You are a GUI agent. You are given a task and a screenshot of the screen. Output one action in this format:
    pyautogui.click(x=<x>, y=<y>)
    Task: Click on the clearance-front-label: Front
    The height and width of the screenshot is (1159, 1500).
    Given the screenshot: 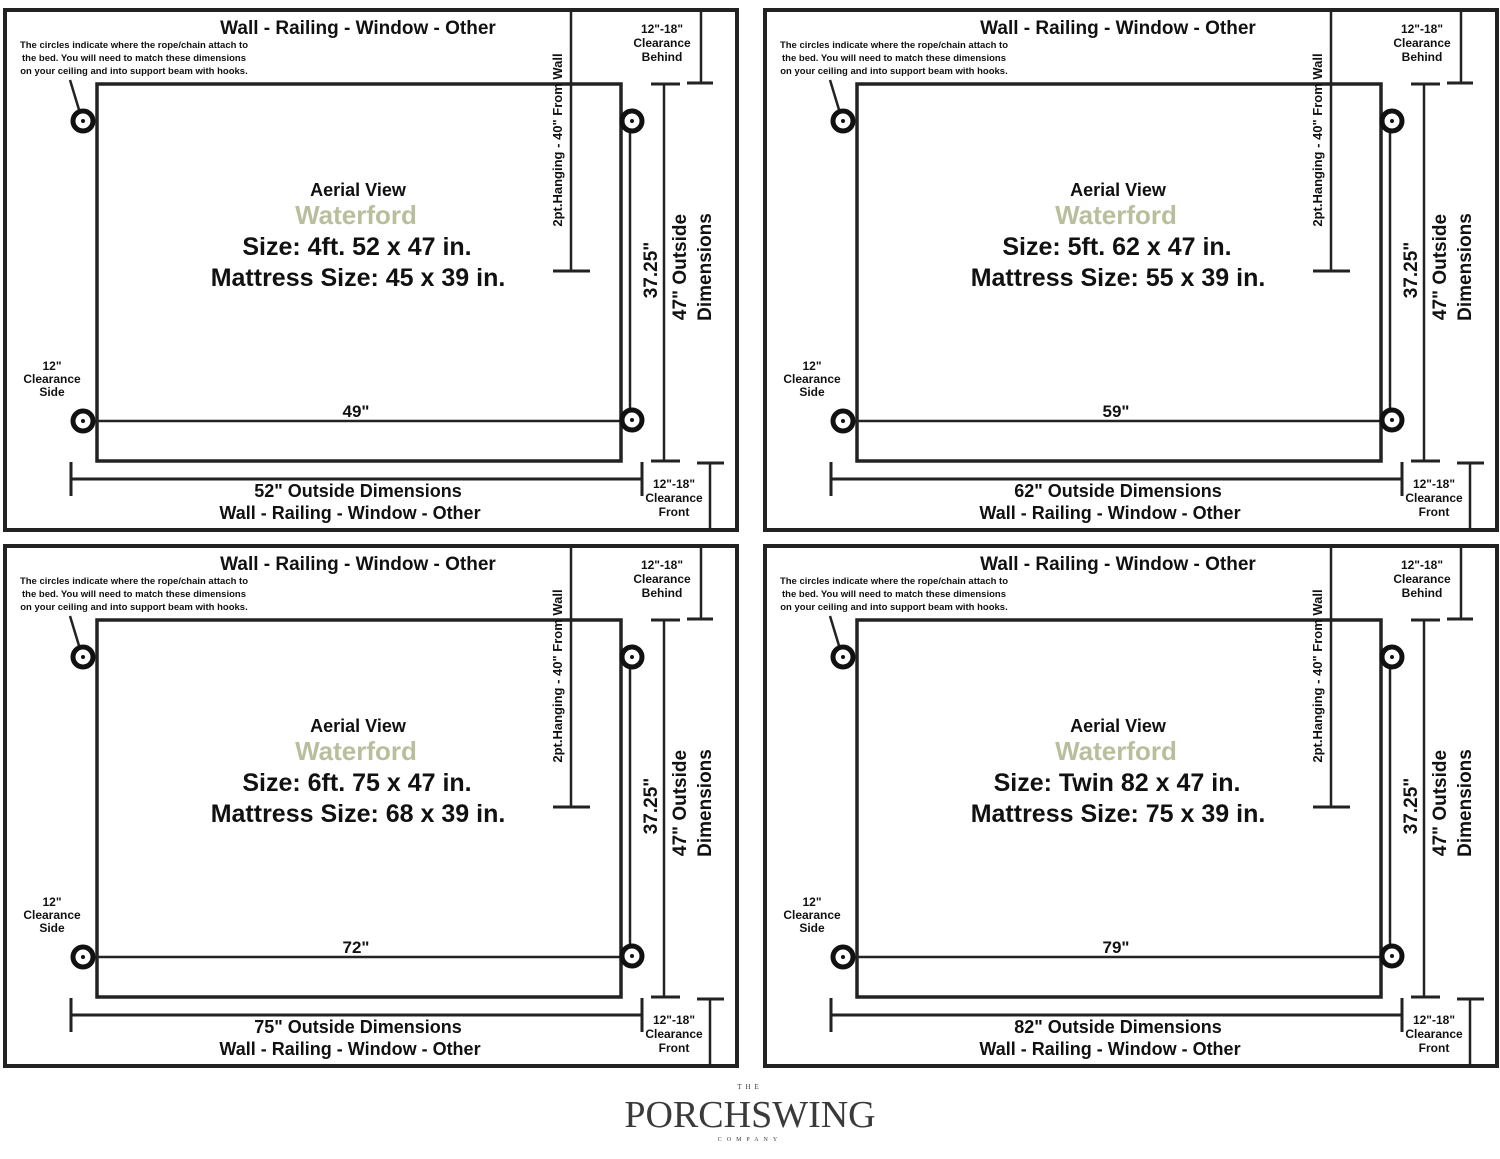 What is the action you would take?
    pyautogui.click(x=674, y=512)
    